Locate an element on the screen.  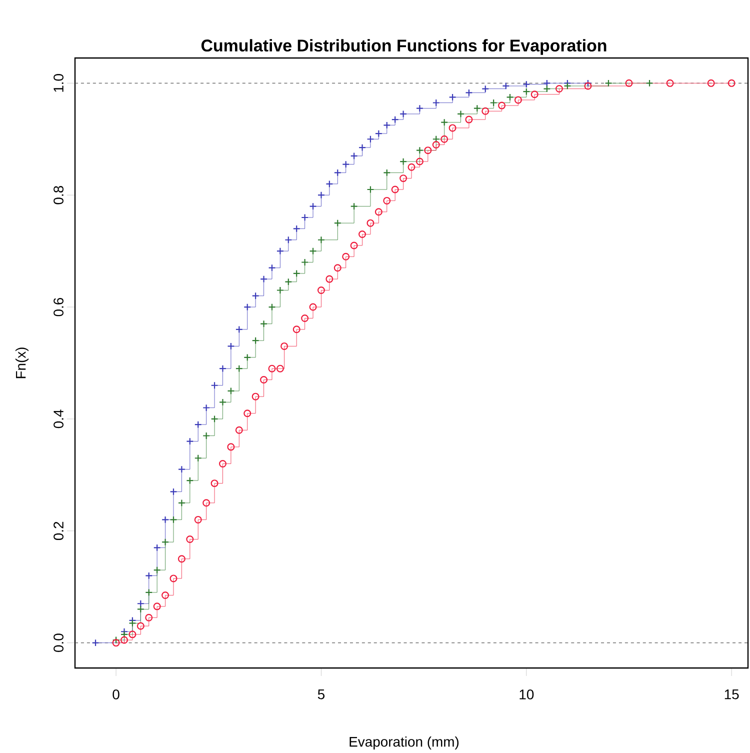
y-tick-label: 0.2 is located at coordinates (59, 531).